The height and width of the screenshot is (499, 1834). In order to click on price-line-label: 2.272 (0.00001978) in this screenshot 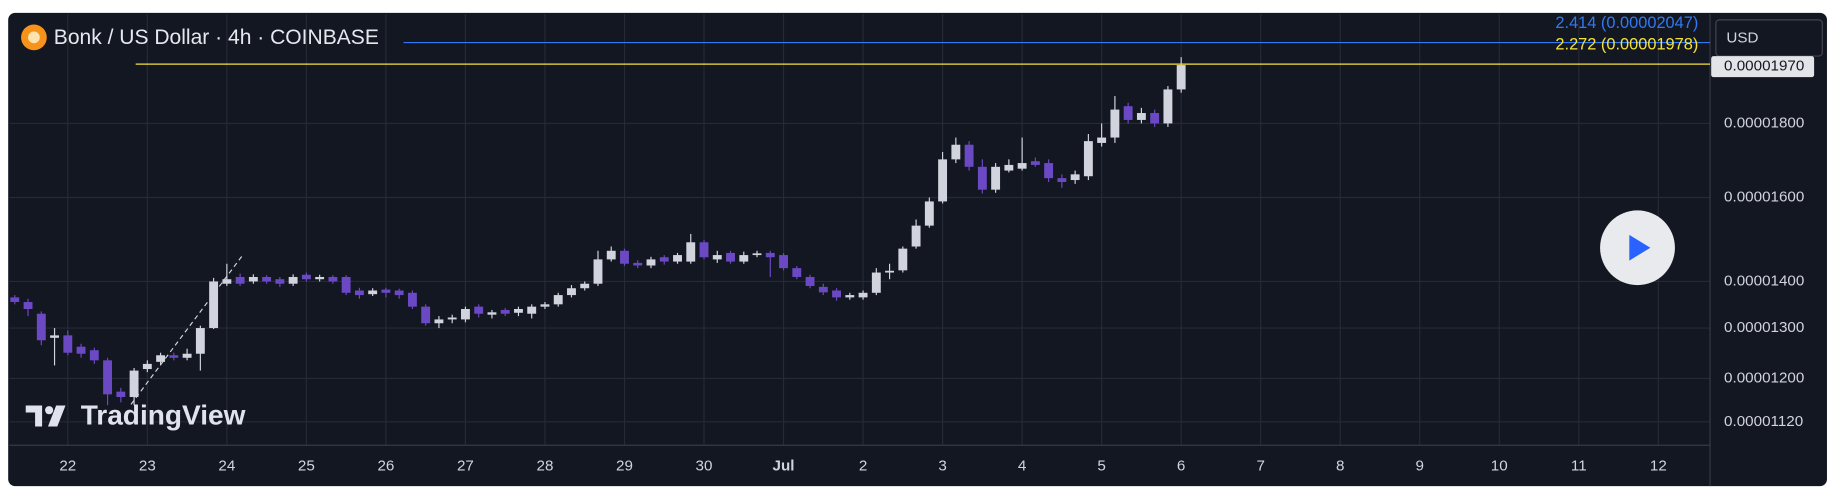, I will do `click(1626, 45)`.